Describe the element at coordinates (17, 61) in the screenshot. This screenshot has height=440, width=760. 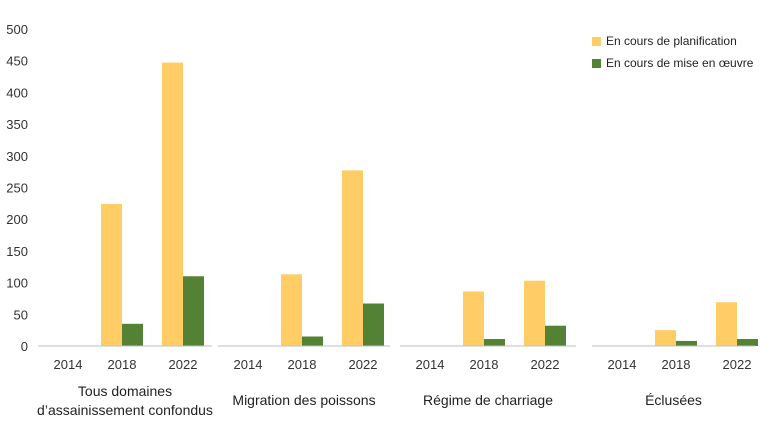
I see `y-tick-label: 450` at that location.